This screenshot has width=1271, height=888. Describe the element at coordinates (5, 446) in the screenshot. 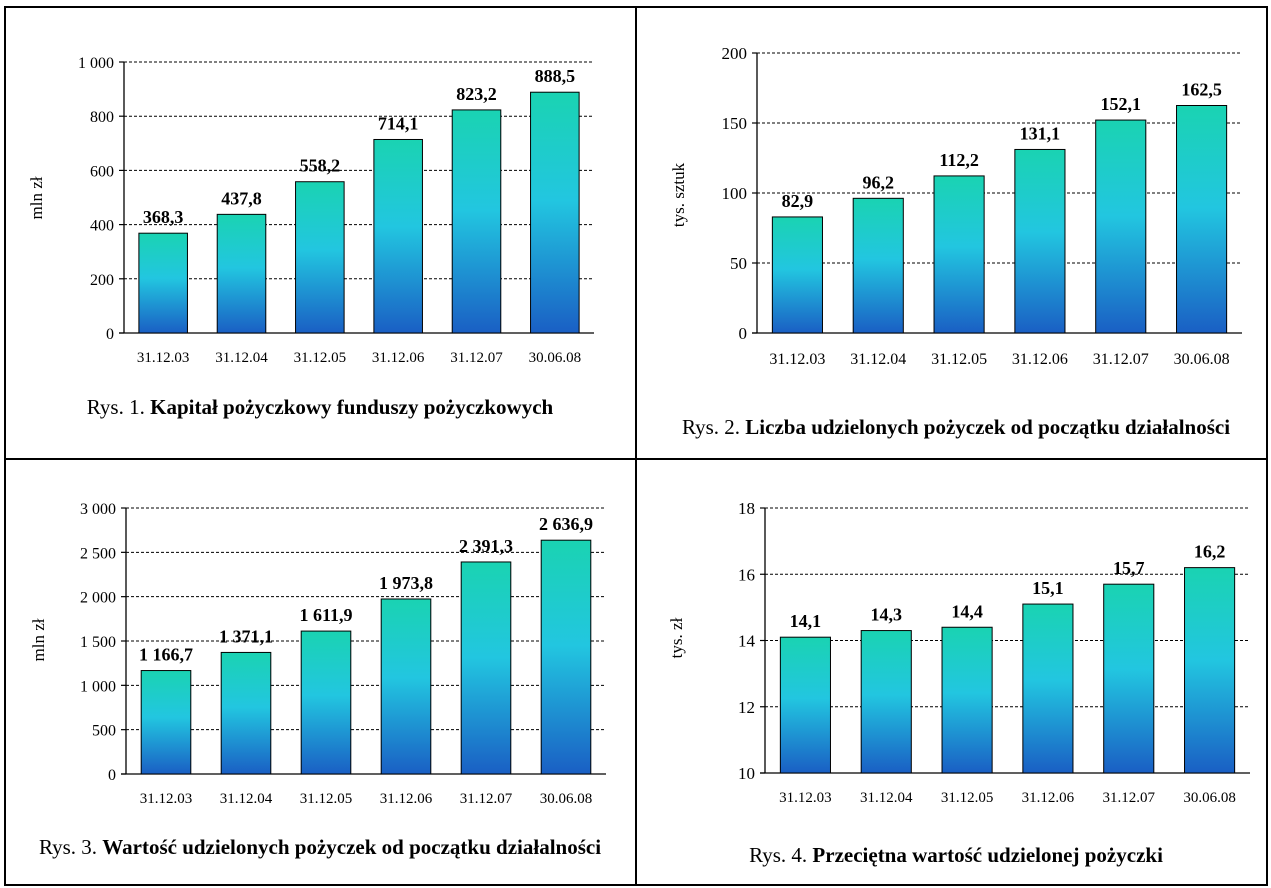

I see `frame-left` at that location.